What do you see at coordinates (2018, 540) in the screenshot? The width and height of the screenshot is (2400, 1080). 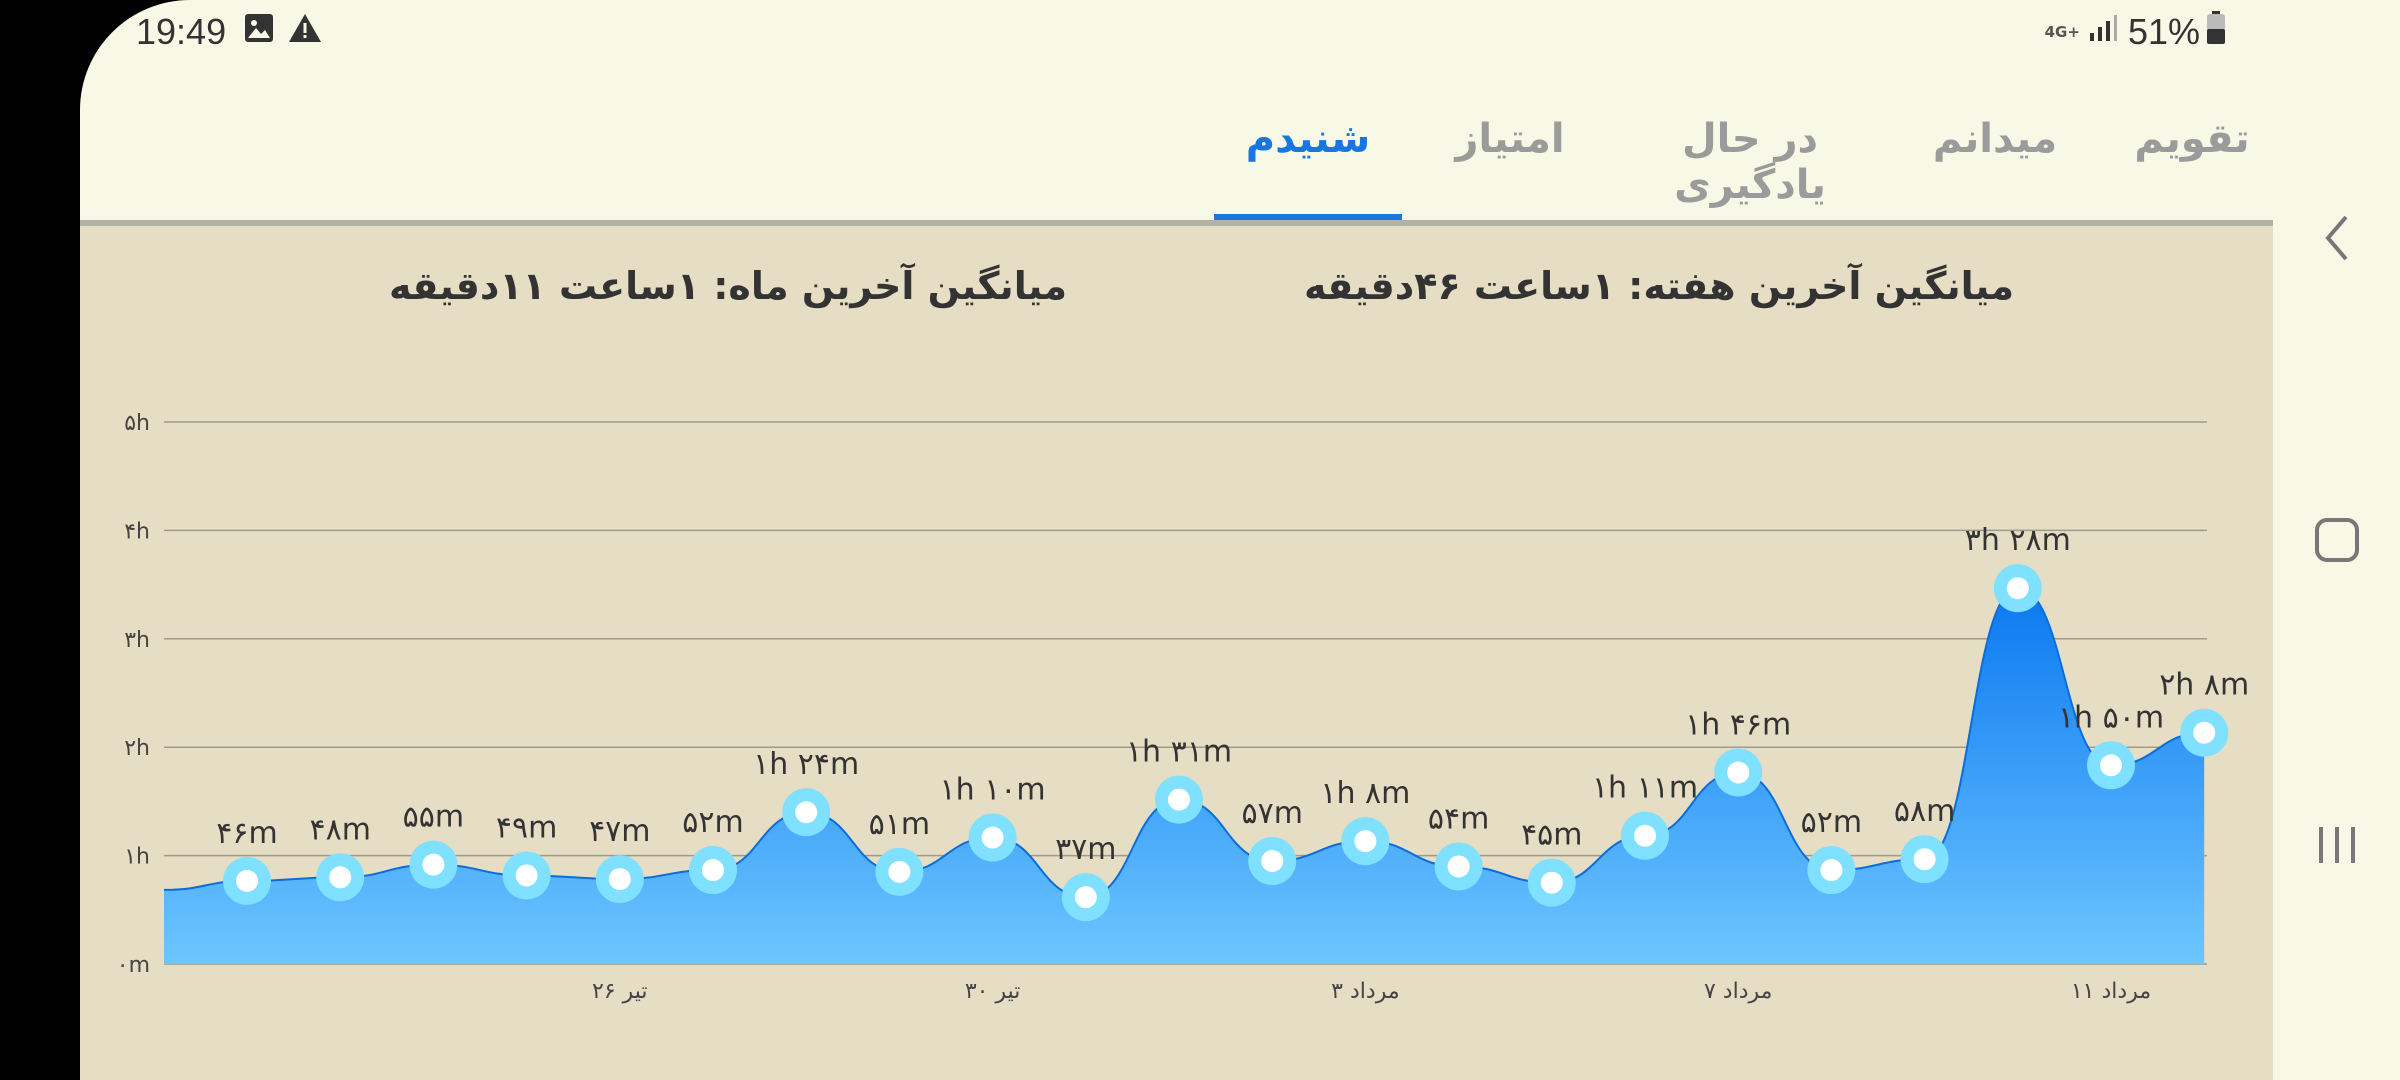 I see `data-label: ۳h ۲۸m` at bounding box center [2018, 540].